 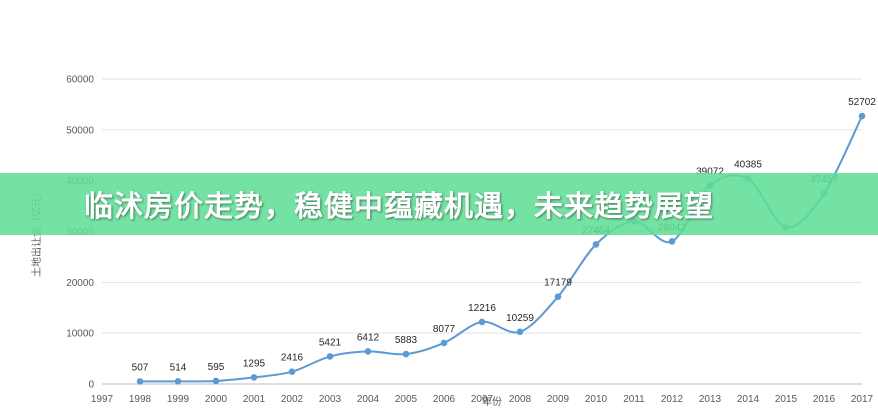 I want to click on x-tick-label: 1998, so click(x=140, y=399).